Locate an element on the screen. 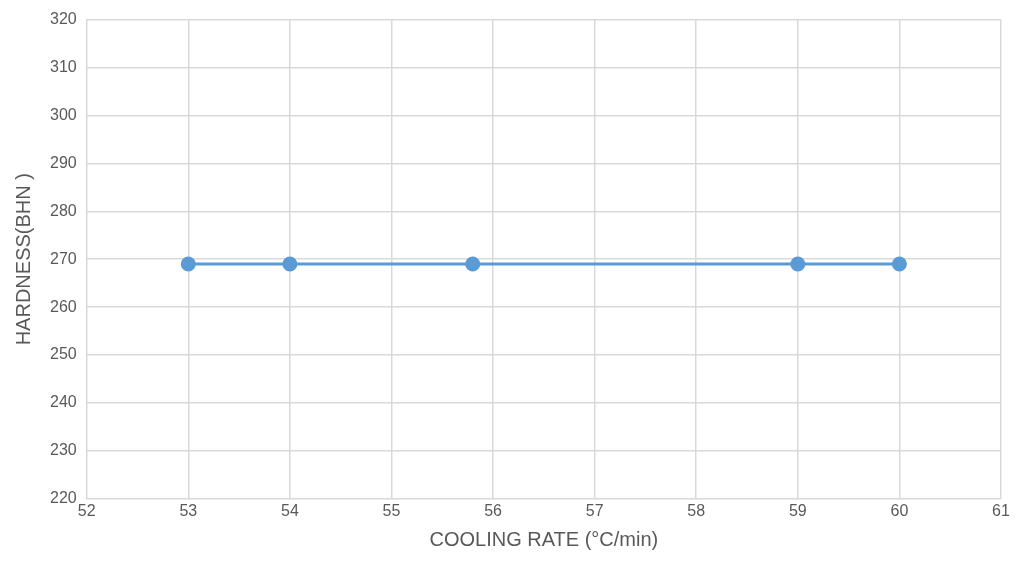 The width and height of the screenshot is (1015, 564). x-tick-label: 59 is located at coordinates (797, 510).